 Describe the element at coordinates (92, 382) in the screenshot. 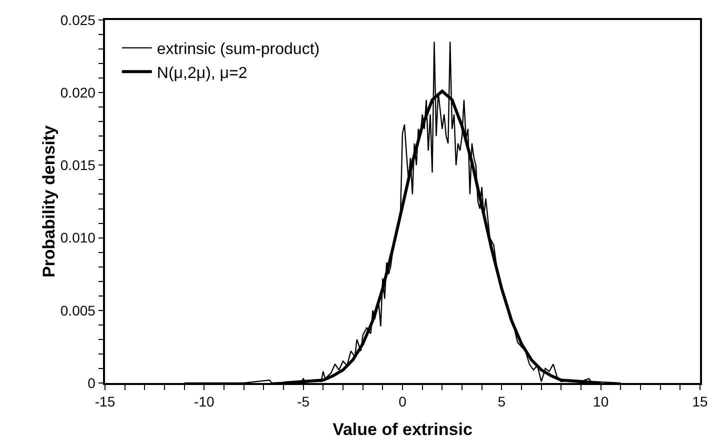

I see `y-tick-label: 0` at that location.